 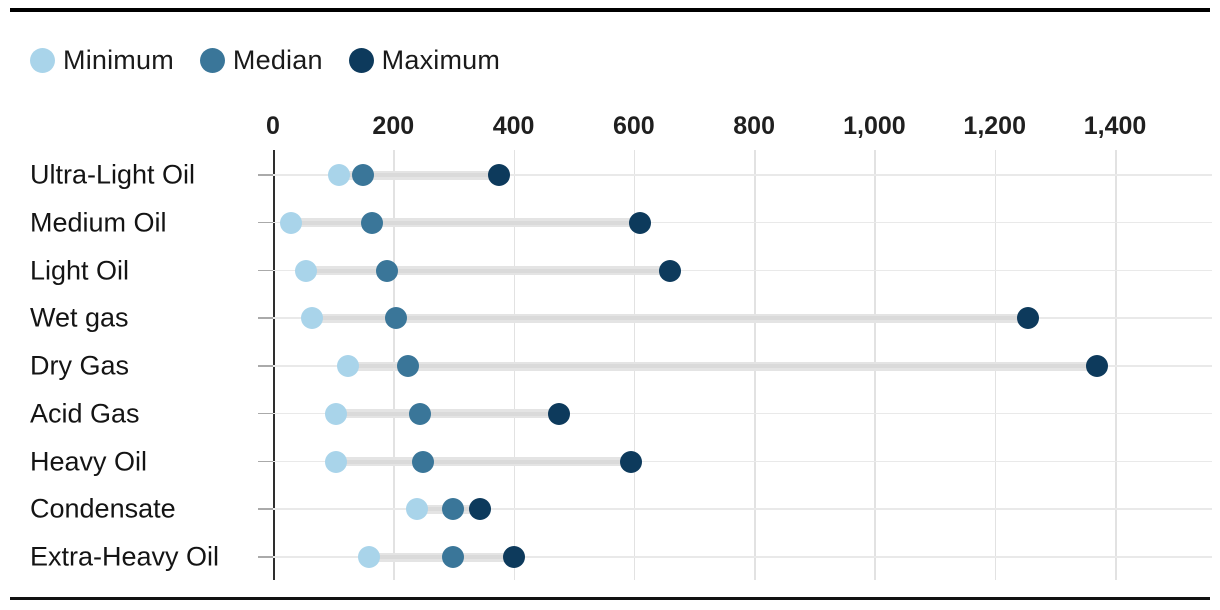 I want to click on top-border-rule, so click(x=610, y=10).